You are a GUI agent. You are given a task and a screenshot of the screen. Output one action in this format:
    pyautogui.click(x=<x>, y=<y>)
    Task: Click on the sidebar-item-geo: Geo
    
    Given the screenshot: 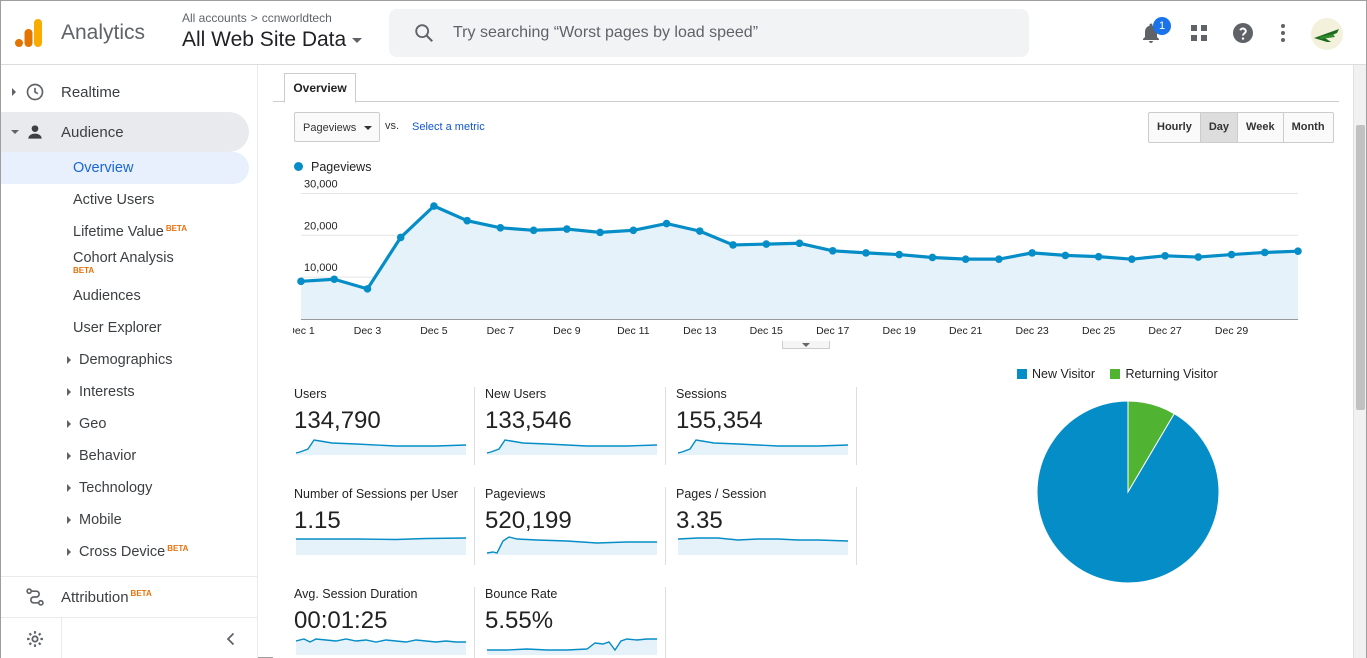 What is the action you would take?
    pyautogui.click(x=93, y=424)
    